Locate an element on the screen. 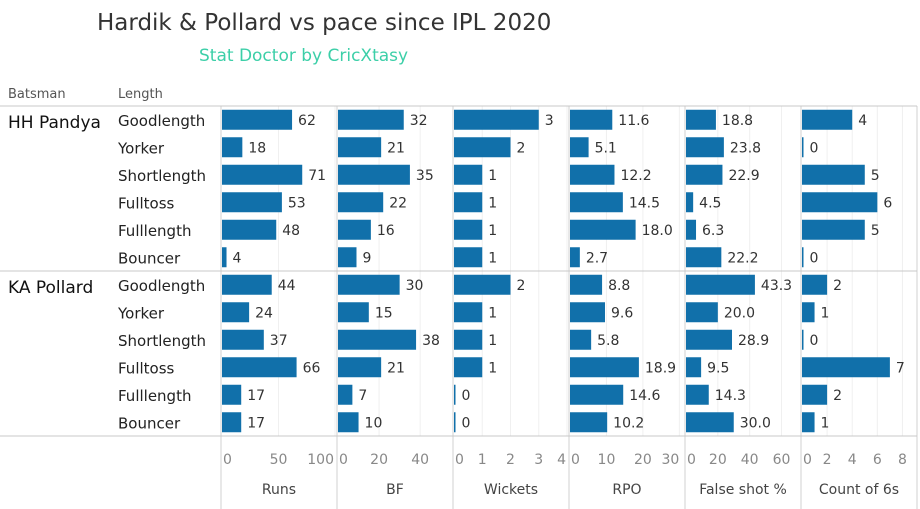  bar-value-label: 35 is located at coordinates (425, 176).